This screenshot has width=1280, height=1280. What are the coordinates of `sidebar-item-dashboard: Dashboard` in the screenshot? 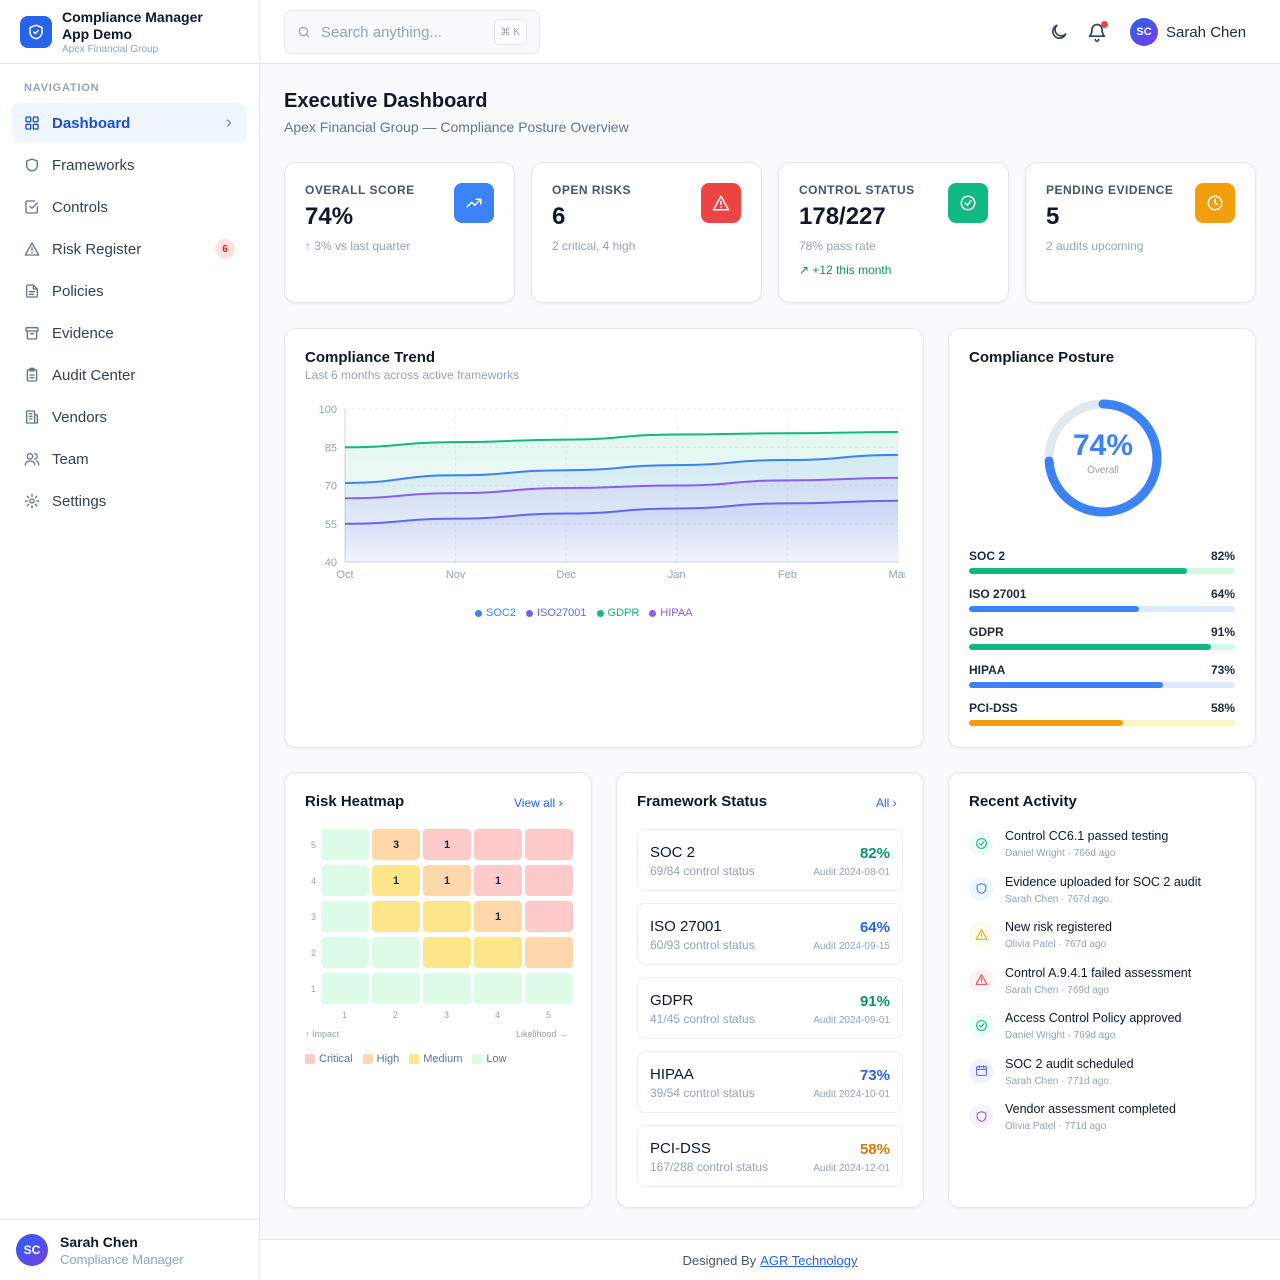 It's located at (129, 123).